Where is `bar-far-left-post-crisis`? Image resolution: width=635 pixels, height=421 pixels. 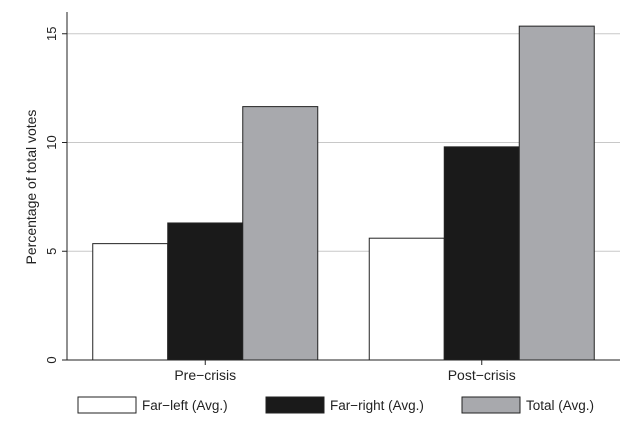
bar-far-left-post-crisis is located at coordinates (406, 299).